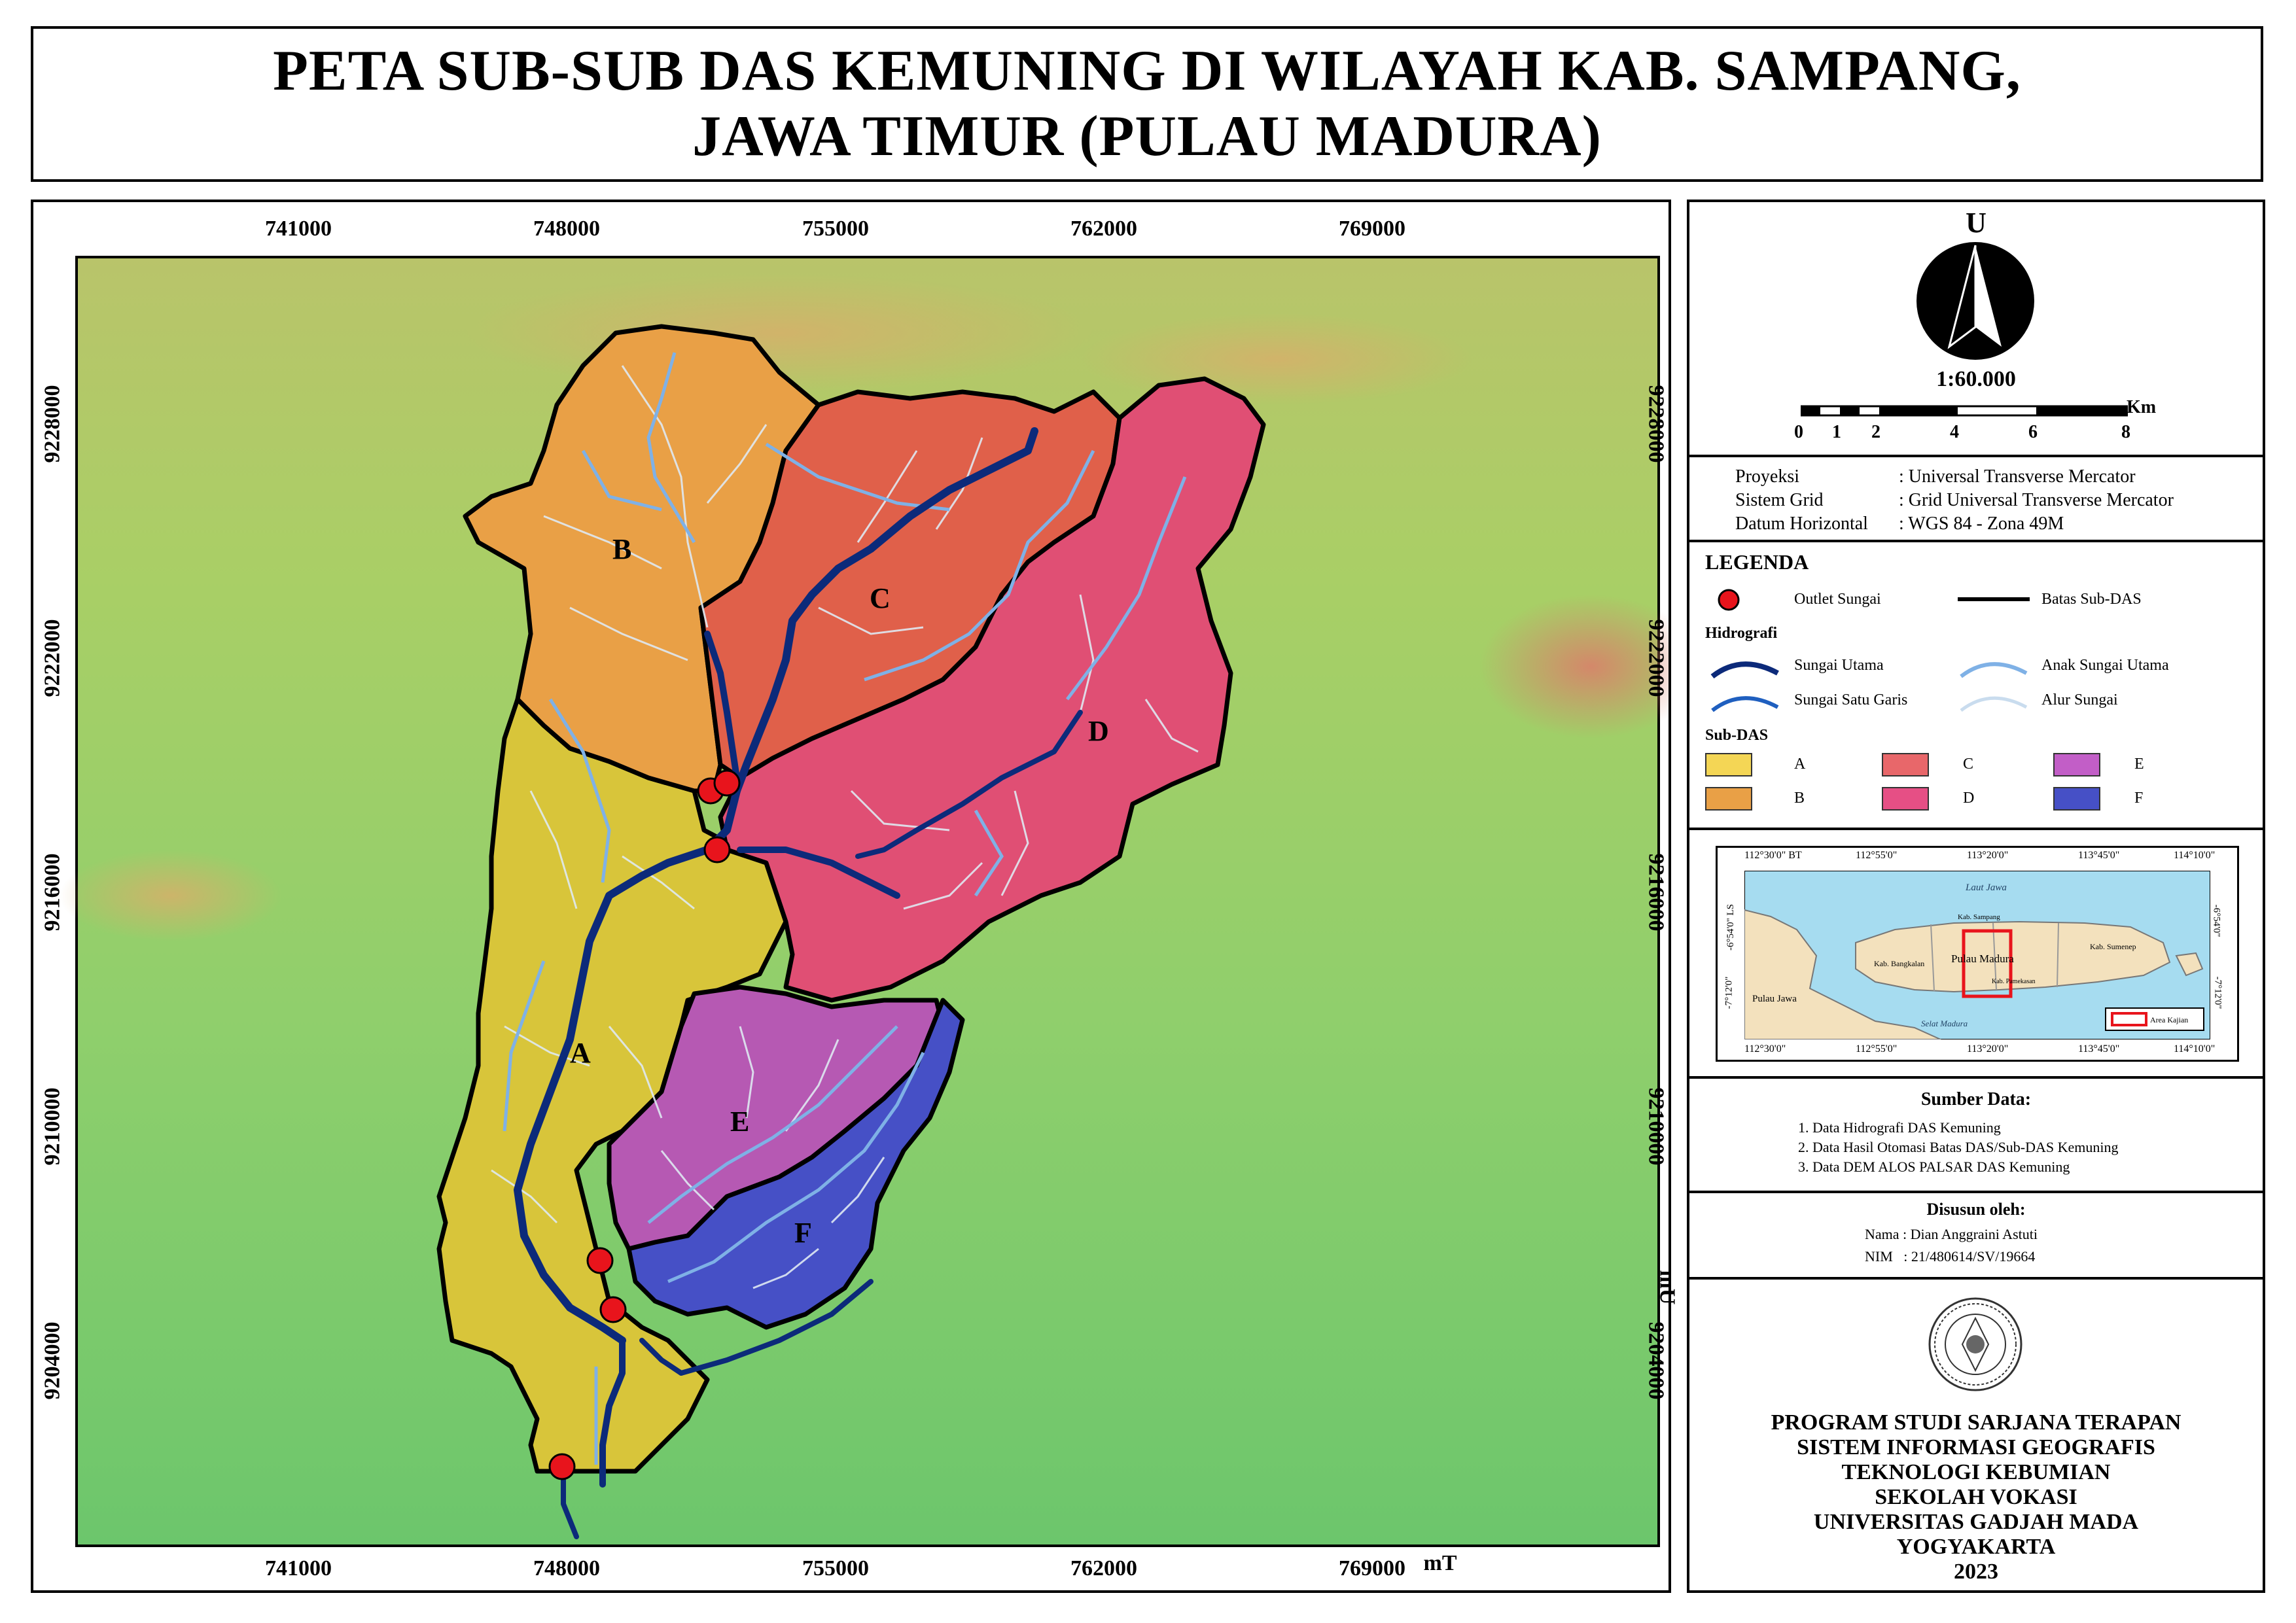 The width and height of the screenshot is (2296, 1623). What do you see at coordinates (1906, 799) in the screenshot?
I see `subdas-swatch-d` at bounding box center [1906, 799].